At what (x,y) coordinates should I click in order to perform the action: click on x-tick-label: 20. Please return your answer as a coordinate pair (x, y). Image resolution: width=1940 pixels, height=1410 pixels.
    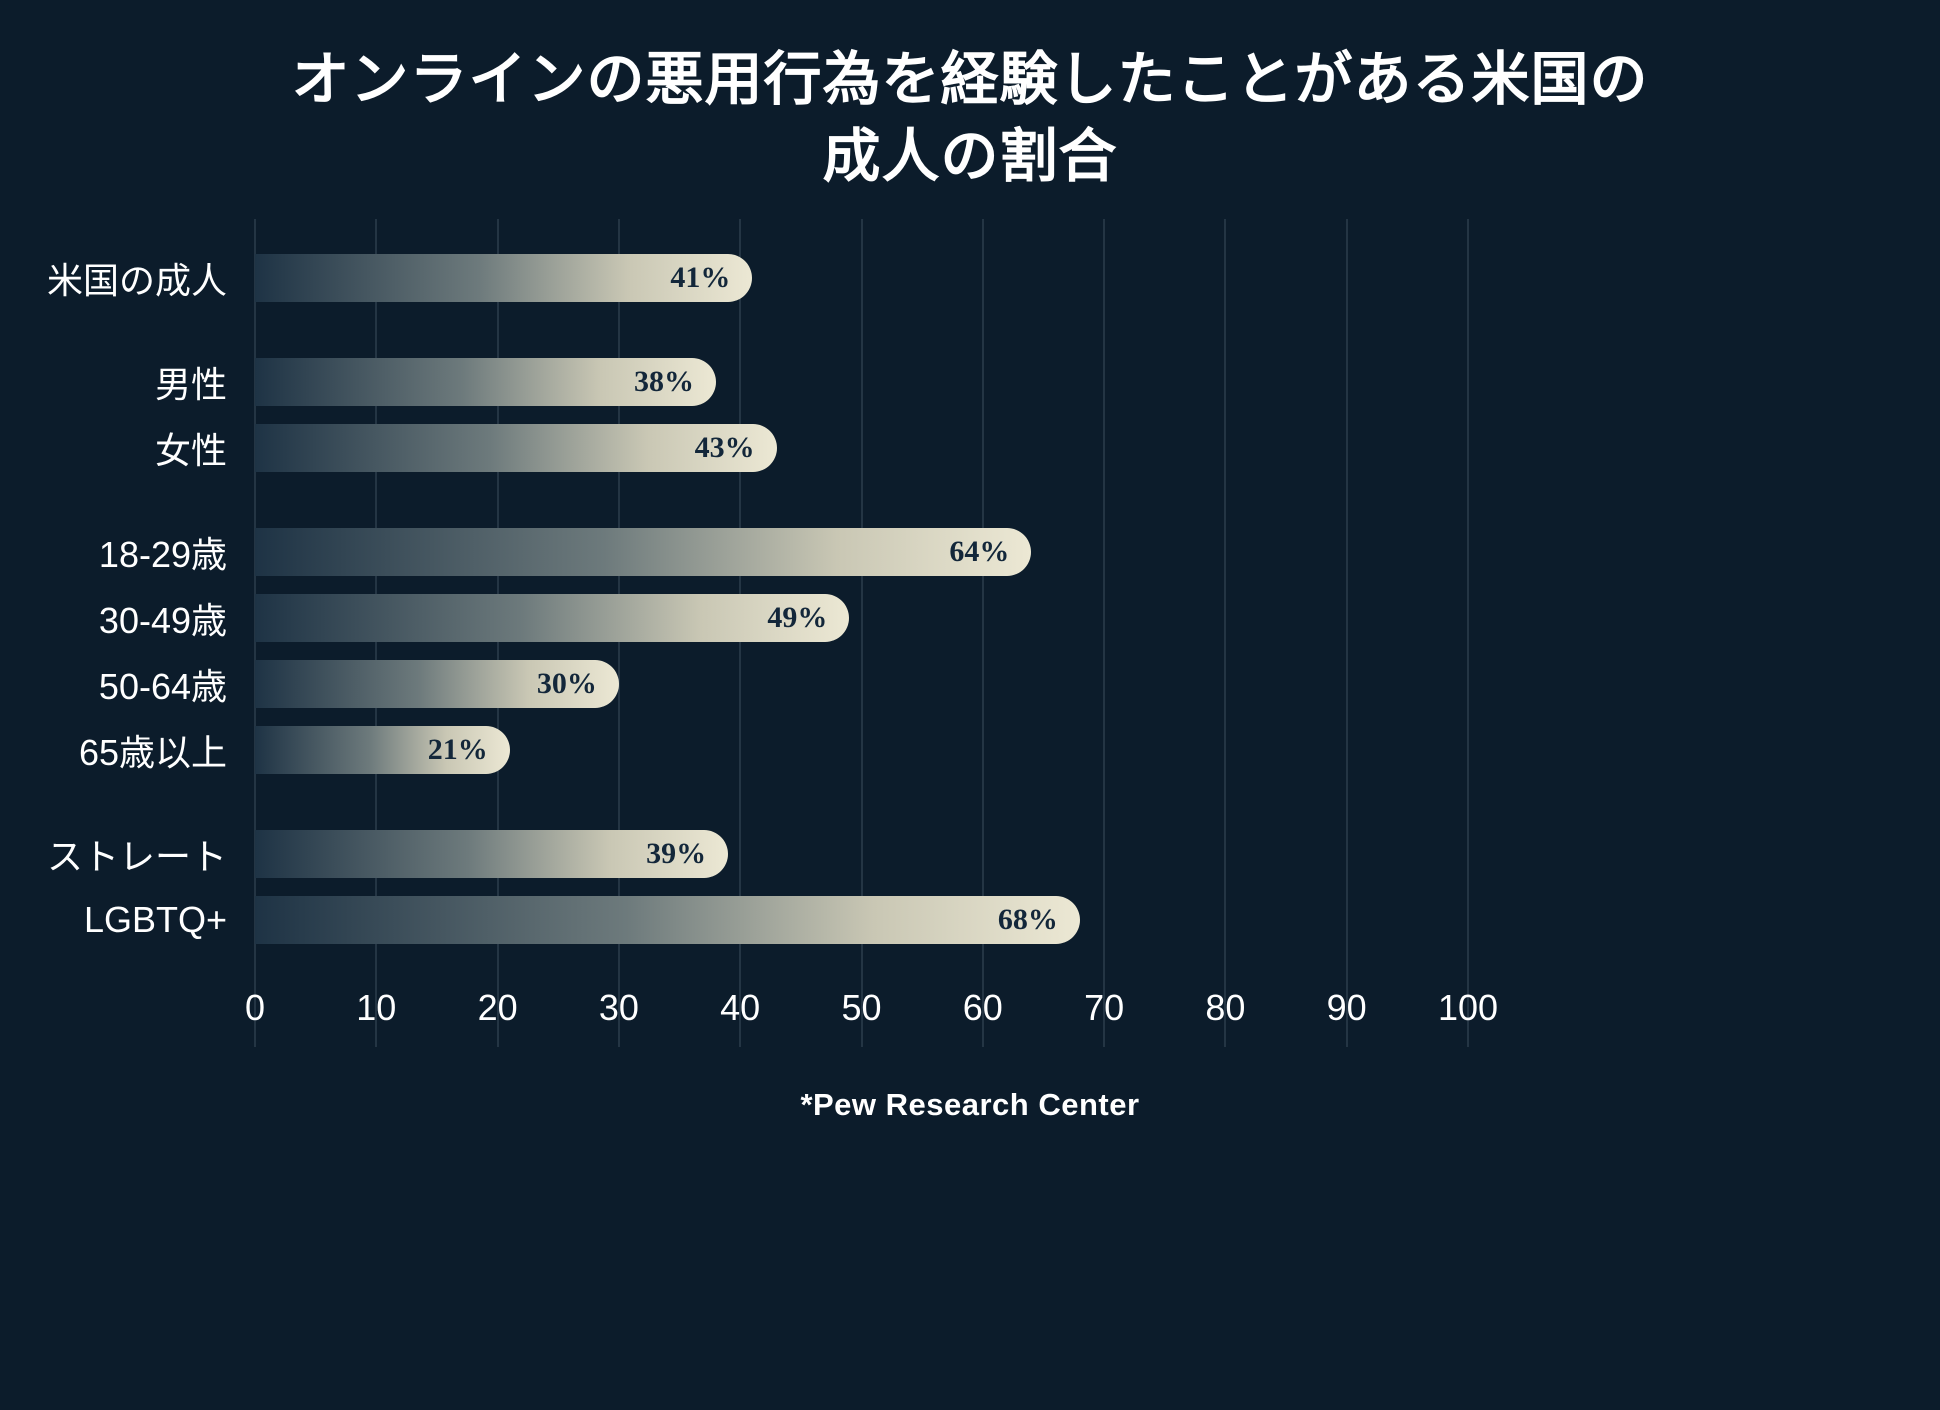
    Looking at the image, I should click on (497, 1008).